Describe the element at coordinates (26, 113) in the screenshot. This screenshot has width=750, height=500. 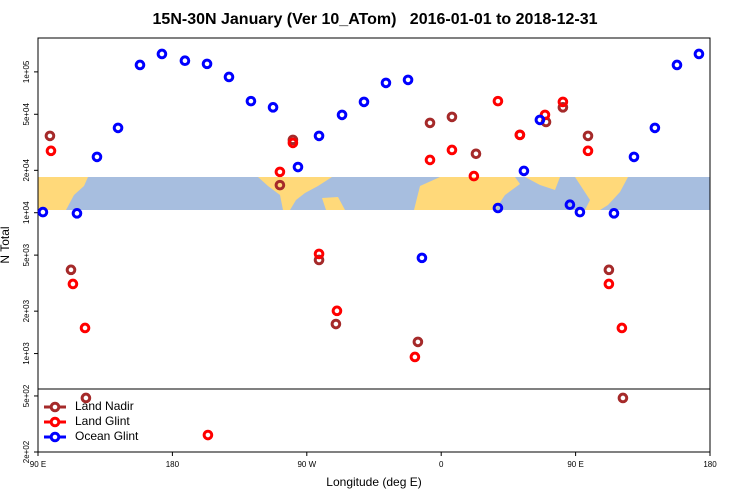
I see `y-tick-label: 5e+04` at that location.